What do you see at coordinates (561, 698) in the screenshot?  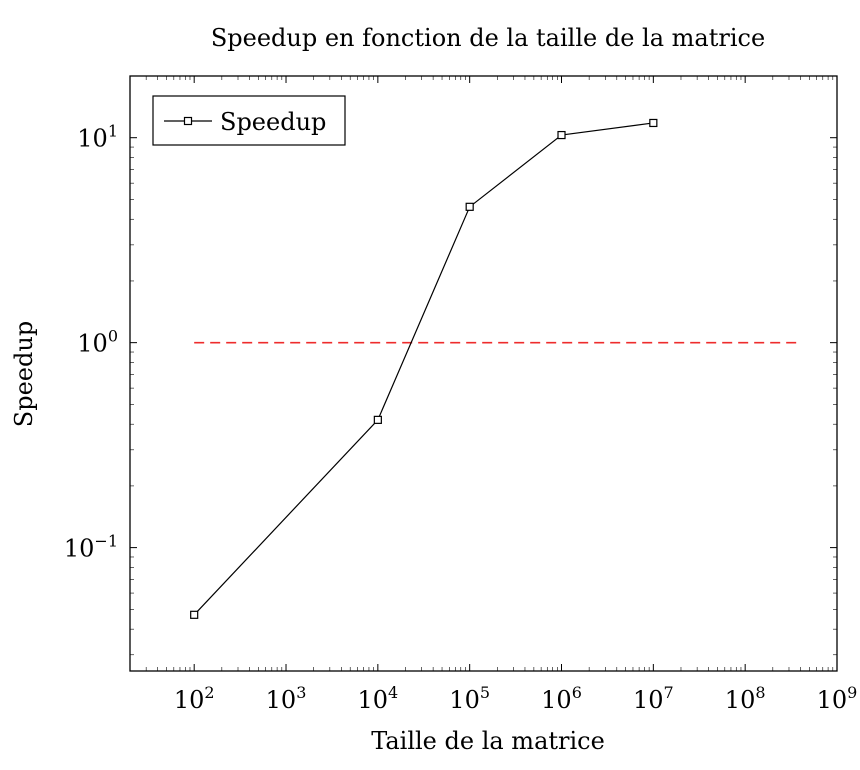 I see `x-tick-label: 106` at bounding box center [561, 698].